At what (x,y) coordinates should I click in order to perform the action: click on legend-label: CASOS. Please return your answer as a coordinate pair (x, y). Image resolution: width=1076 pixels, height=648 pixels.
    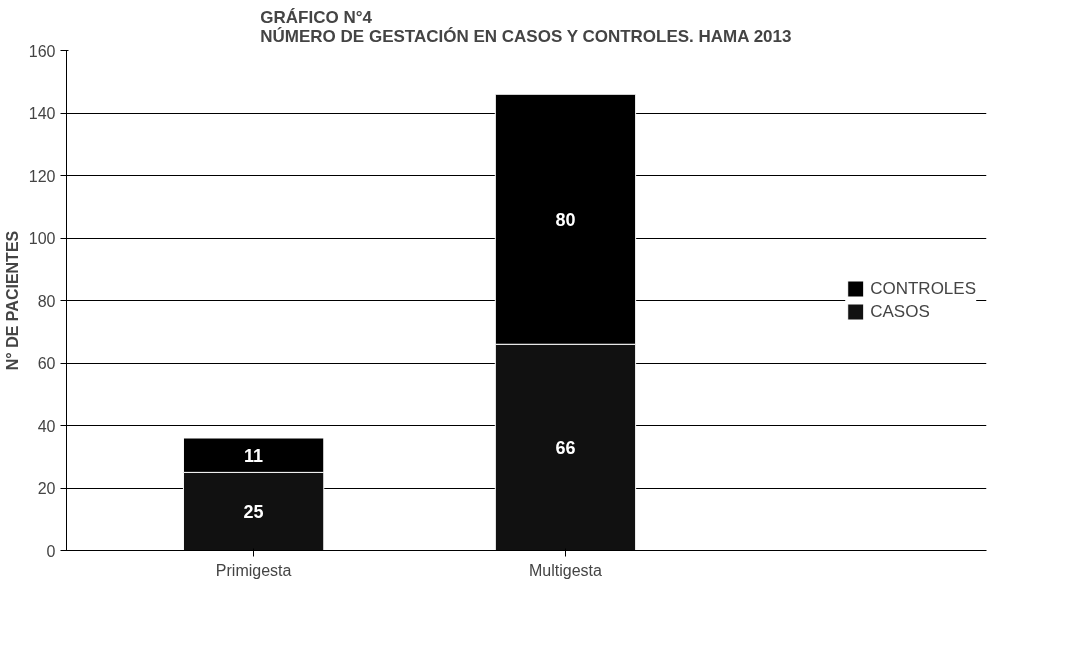
    Looking at the image, I should click on (900, 311).